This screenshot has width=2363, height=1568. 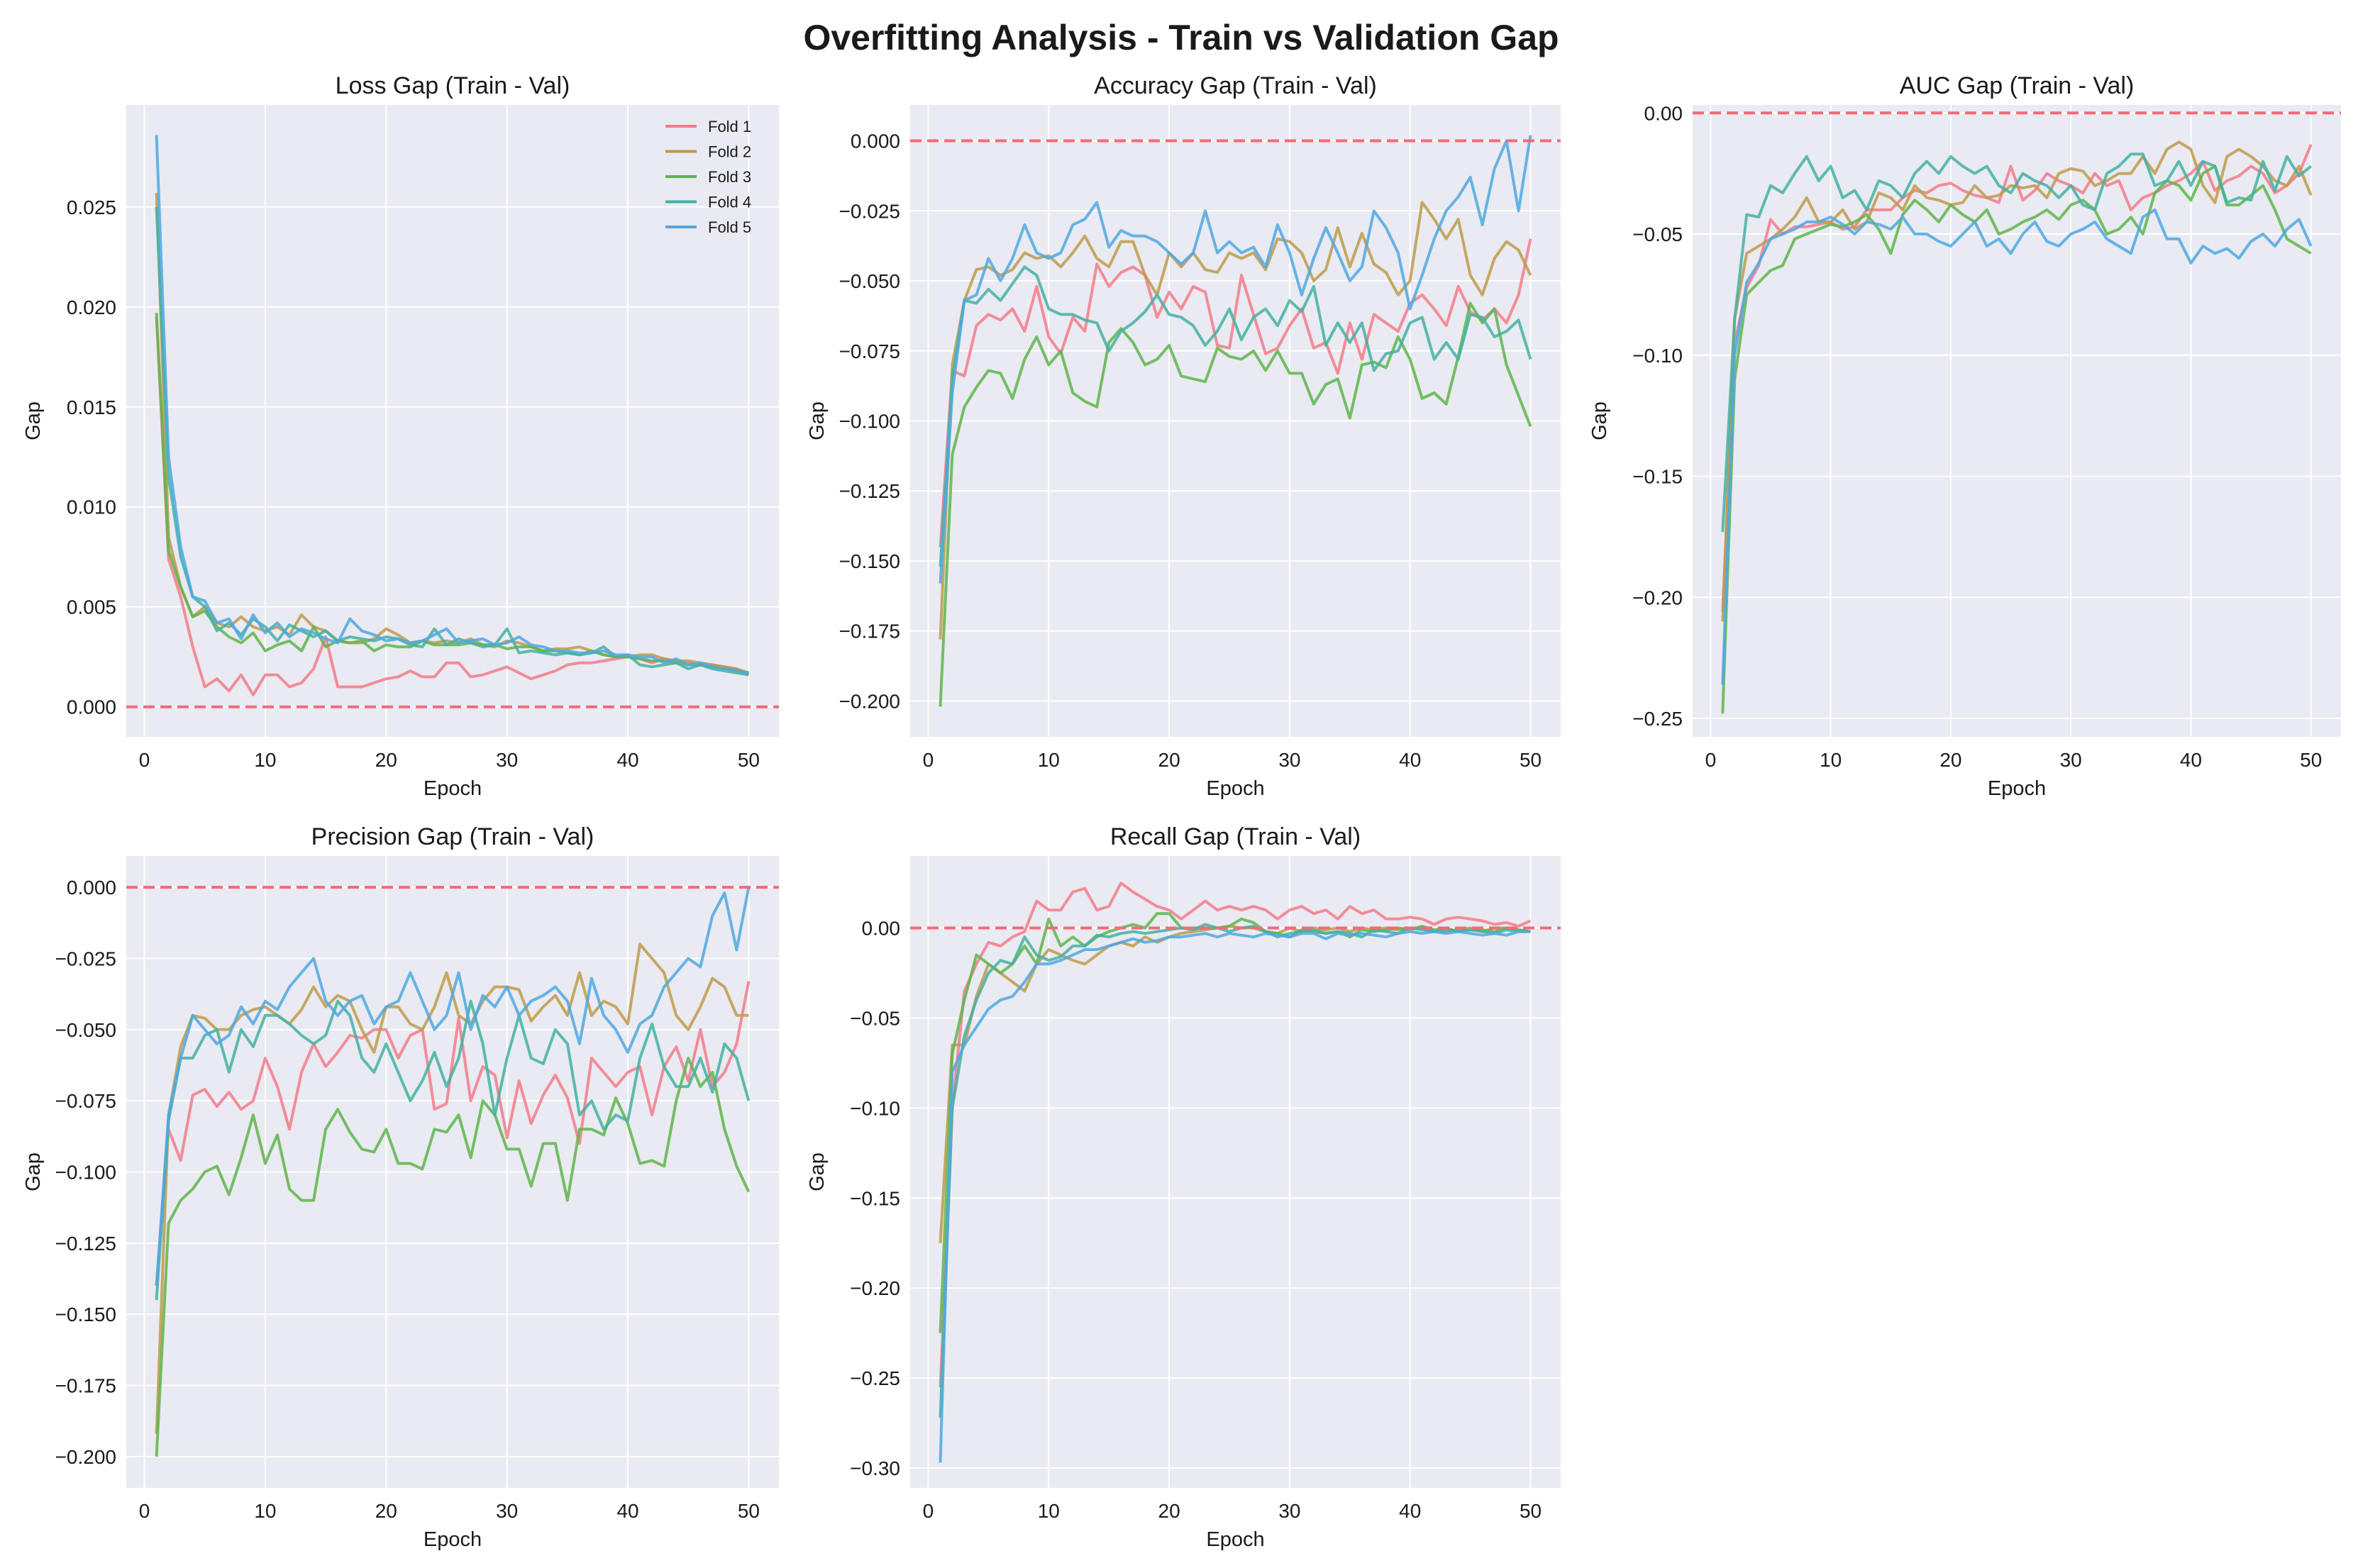 What do you see at coordinates (870, 632) in the screenshot?
I see `accuracy-y-tick-label: −0.175` at bounding box center [870, 632].